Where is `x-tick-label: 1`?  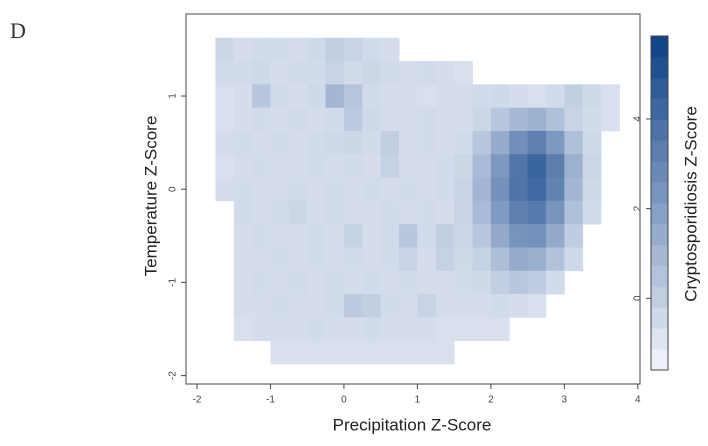 x-tick-label: 1 is located at coordinates (418, 400).